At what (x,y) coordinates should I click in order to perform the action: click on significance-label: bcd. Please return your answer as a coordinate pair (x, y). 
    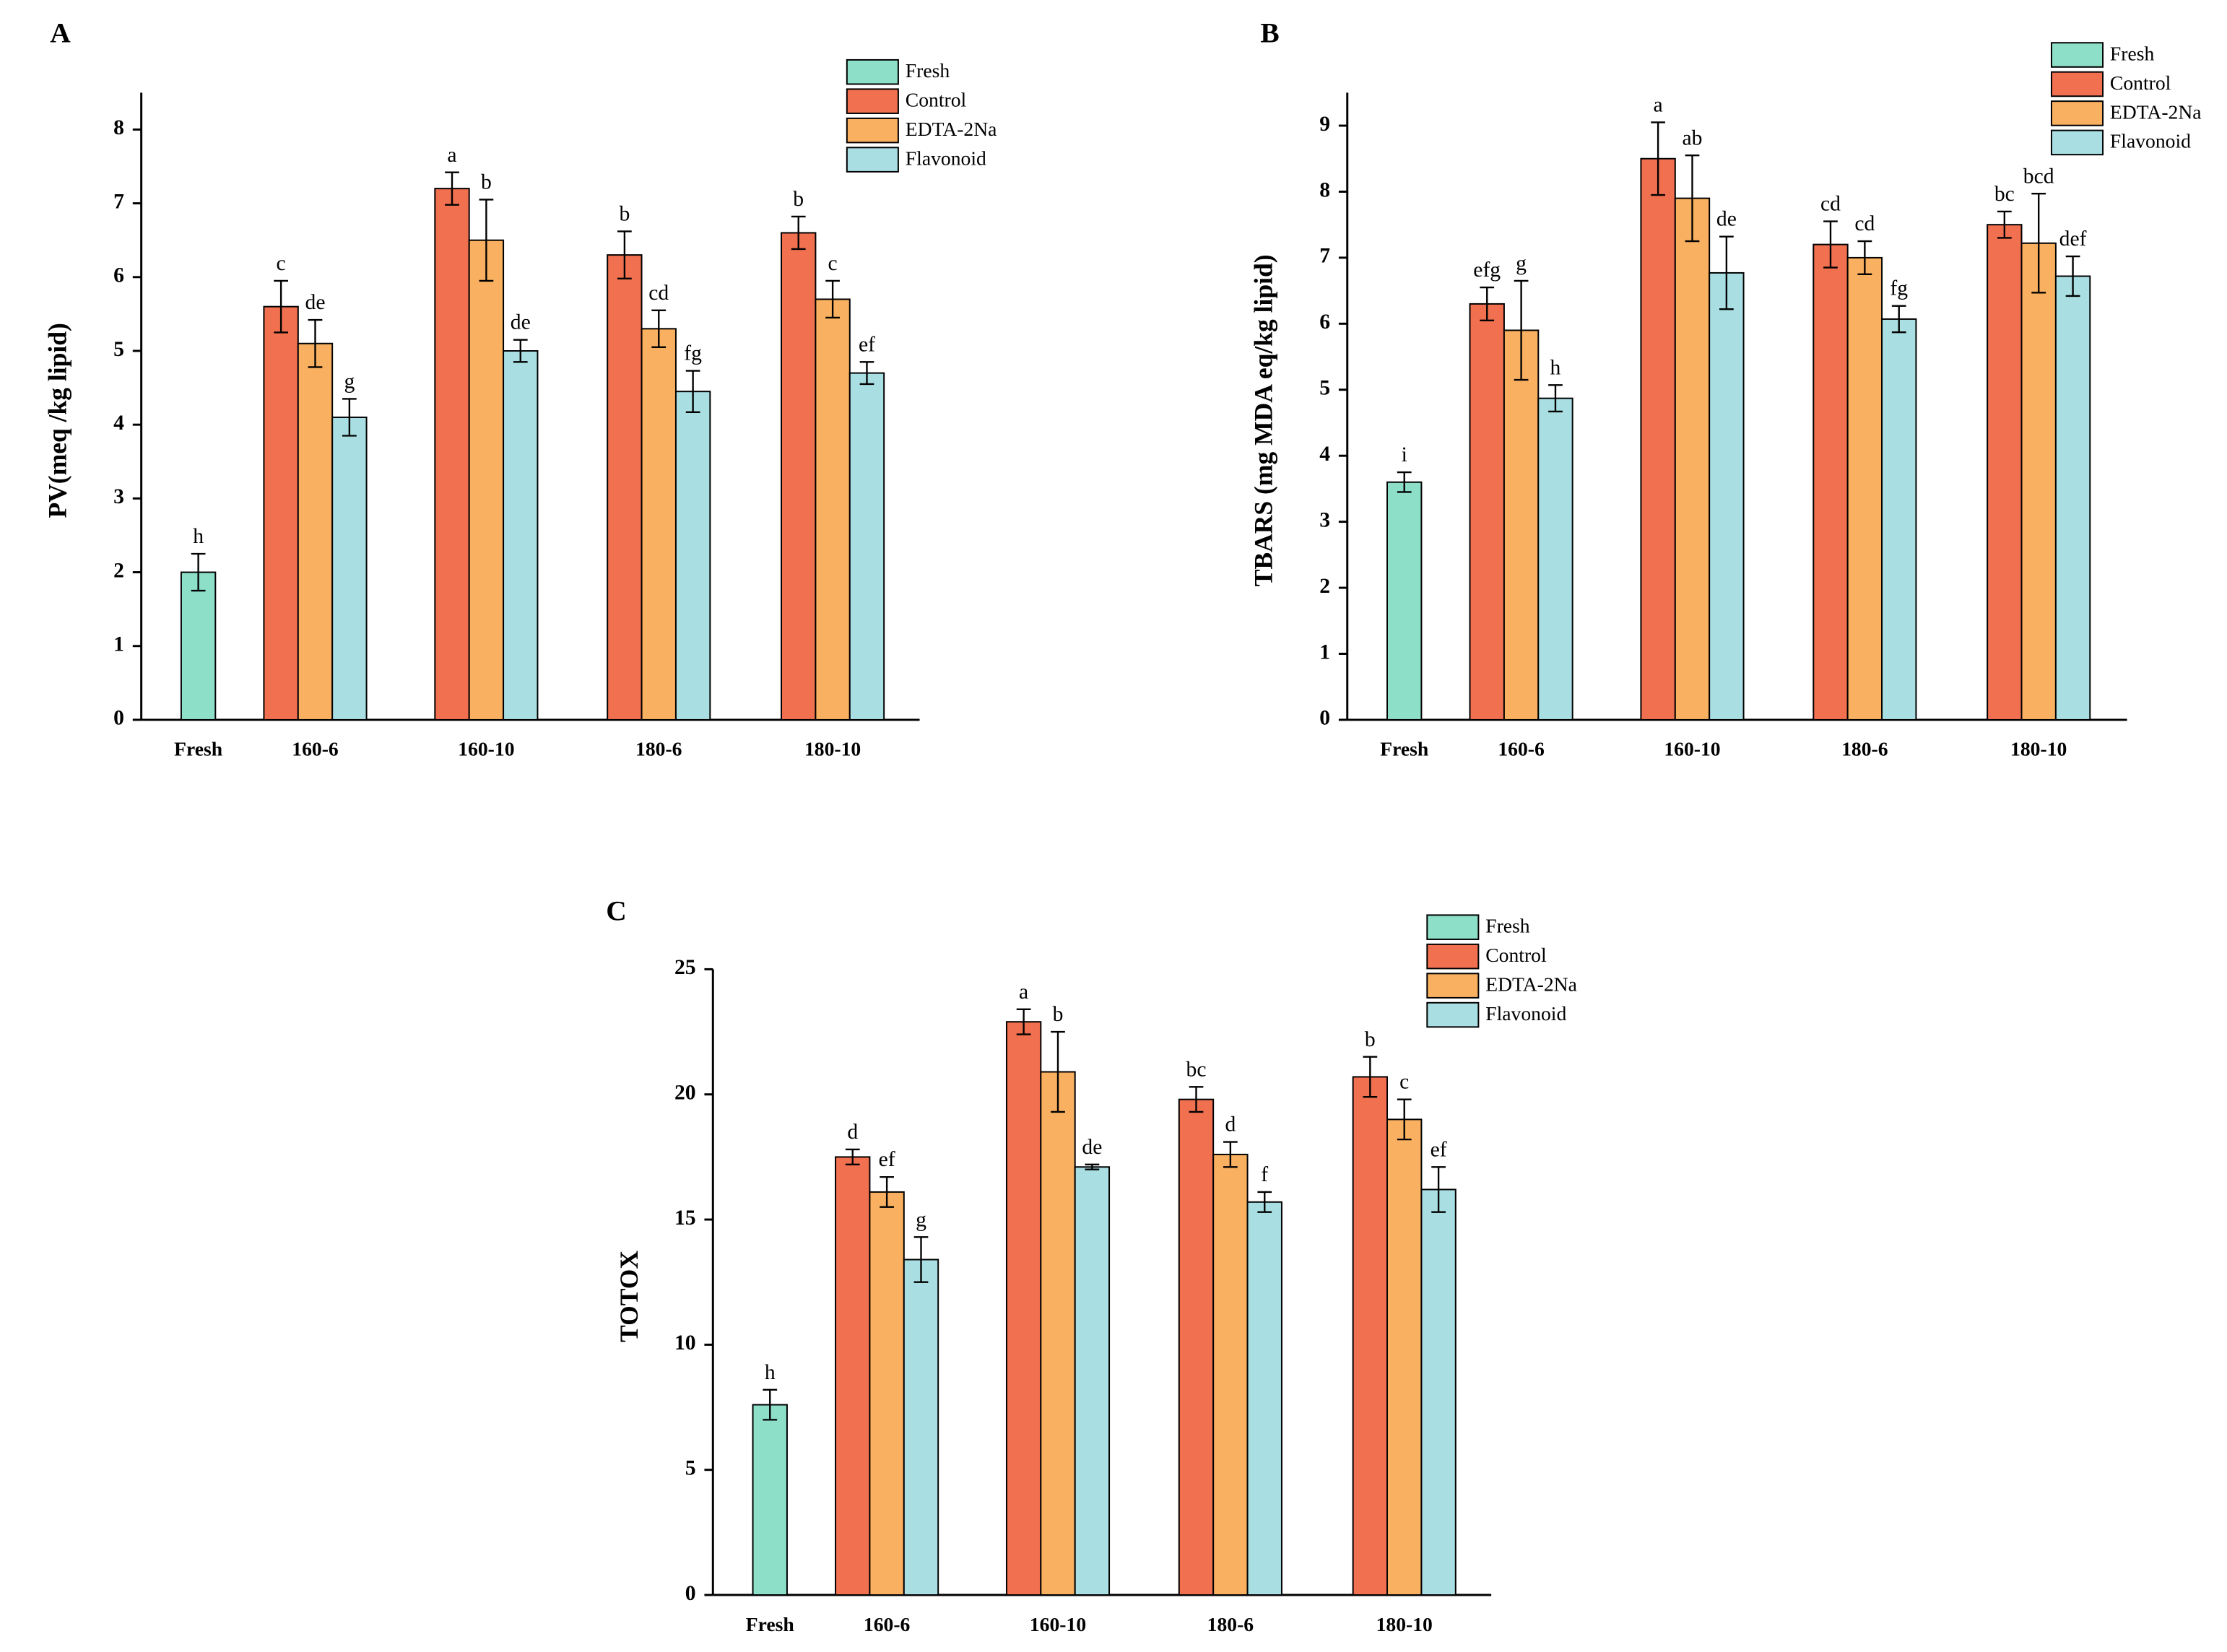
    Looking at the image, I should click on (2038, 176).